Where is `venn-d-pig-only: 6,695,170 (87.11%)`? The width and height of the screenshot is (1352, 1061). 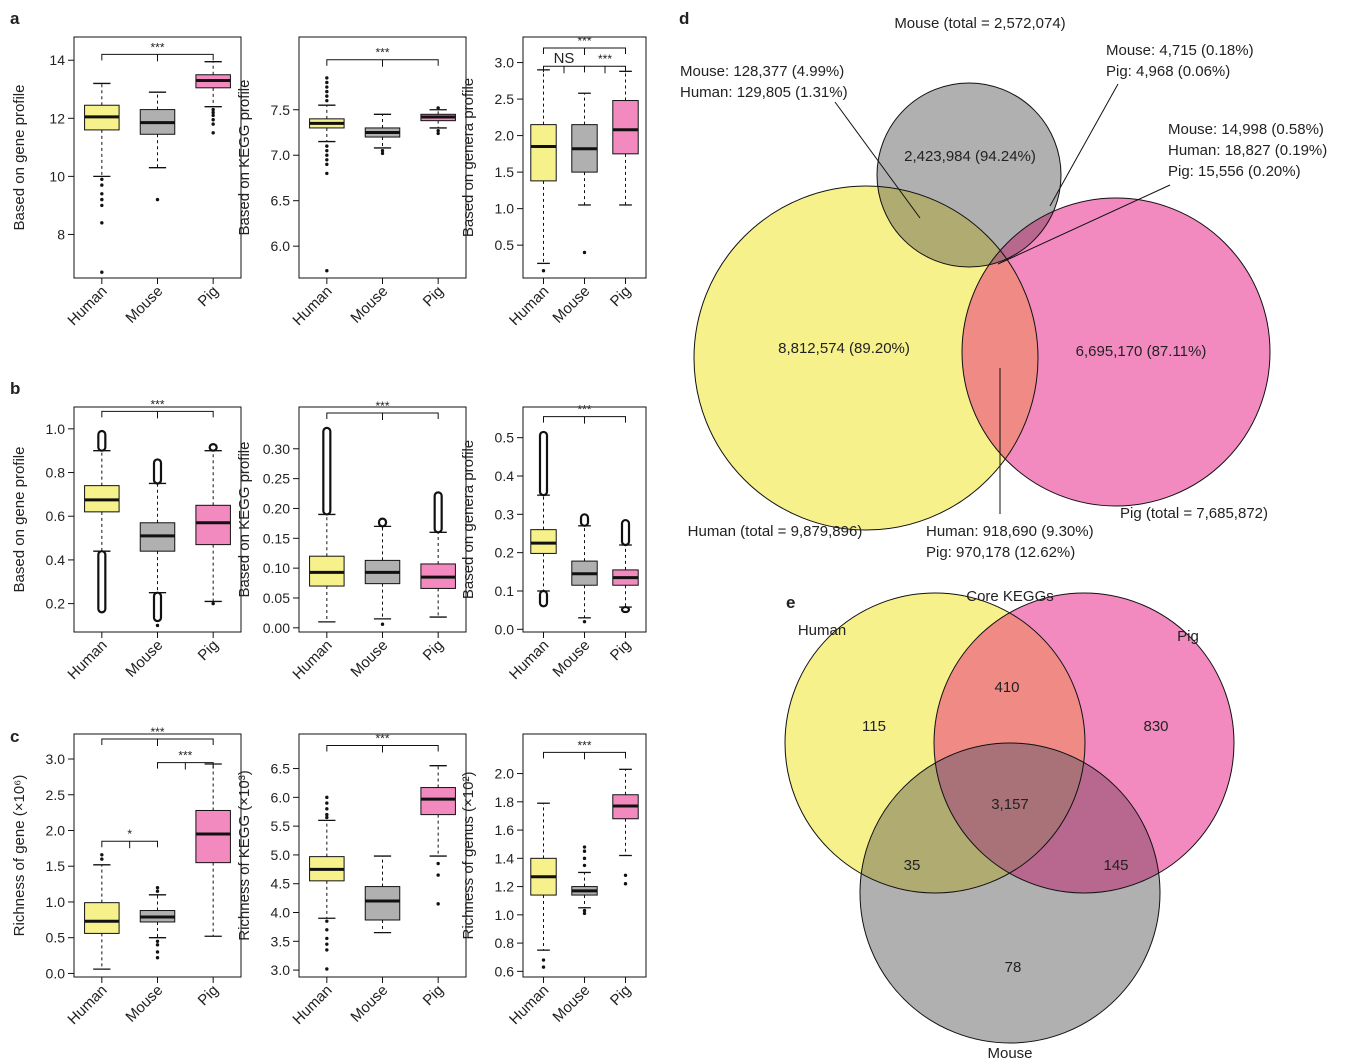 venn-d-pig-only: 6,695,170 (87.11%) is located at coordinates (1141, 351).